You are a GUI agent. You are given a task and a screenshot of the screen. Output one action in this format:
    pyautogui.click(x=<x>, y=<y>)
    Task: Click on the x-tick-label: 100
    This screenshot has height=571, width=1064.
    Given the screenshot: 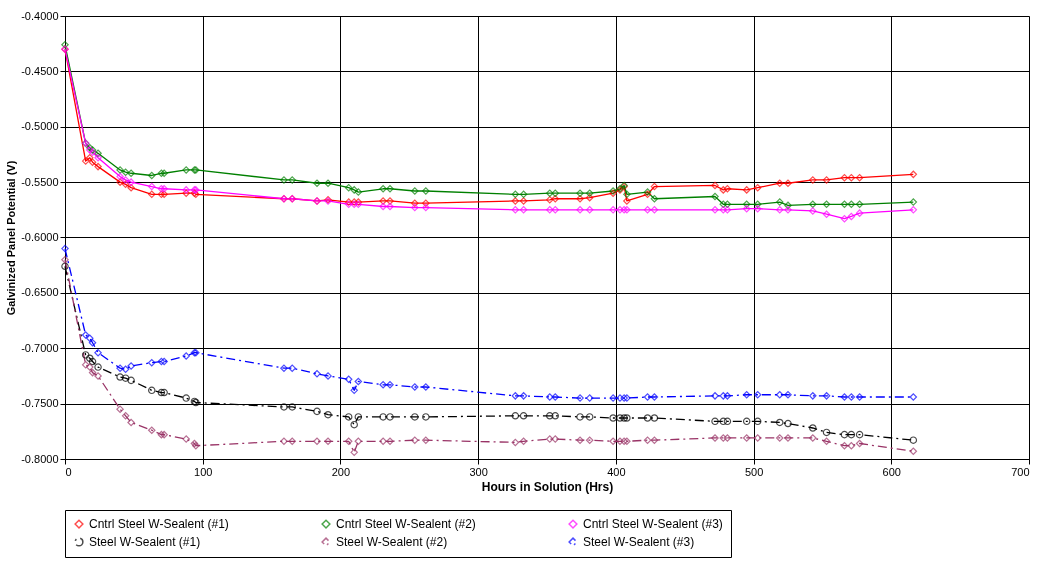 What is the action you would take?
    pyautogui.click(x=203, y=471)
    